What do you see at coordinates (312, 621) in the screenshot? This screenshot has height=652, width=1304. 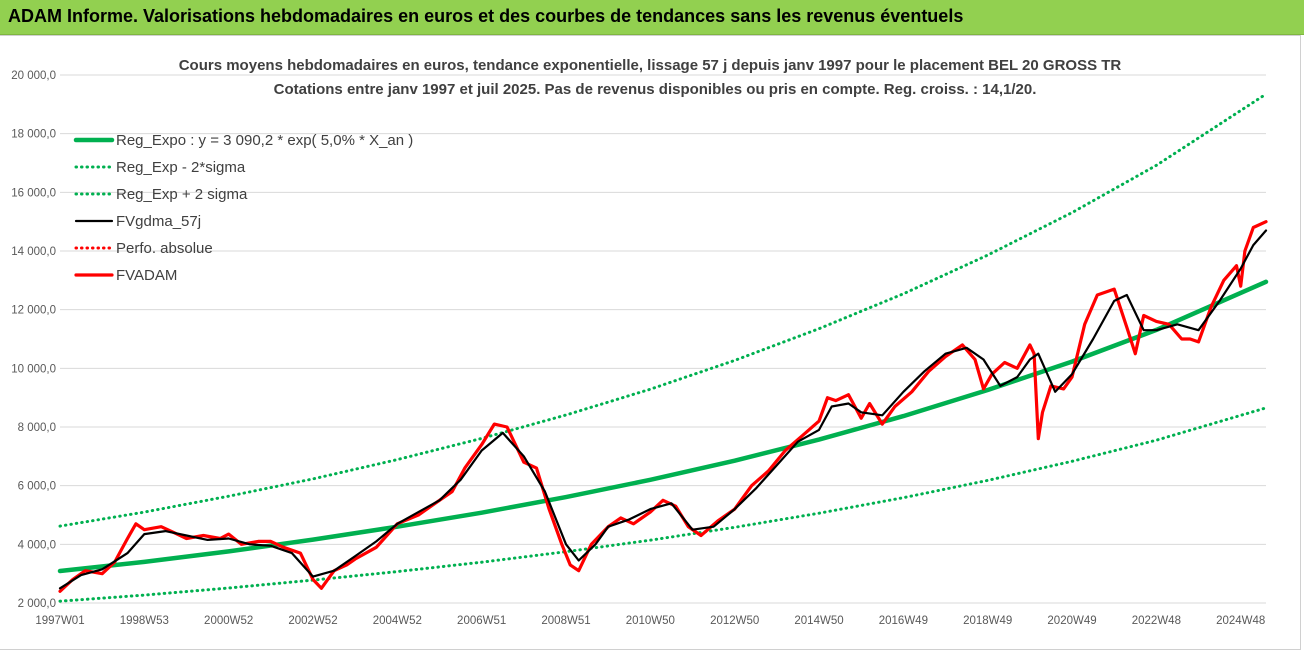 I see `x-tick-label: 2002W52` at bounding box center [312, 621].